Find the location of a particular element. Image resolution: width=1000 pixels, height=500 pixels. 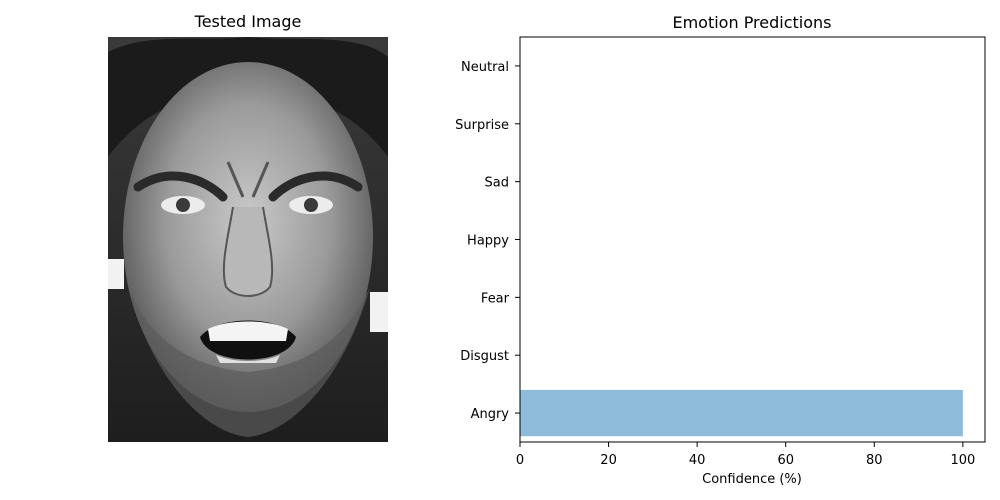

x-tick-label-20: 20 is located at coordinates (608, 460).